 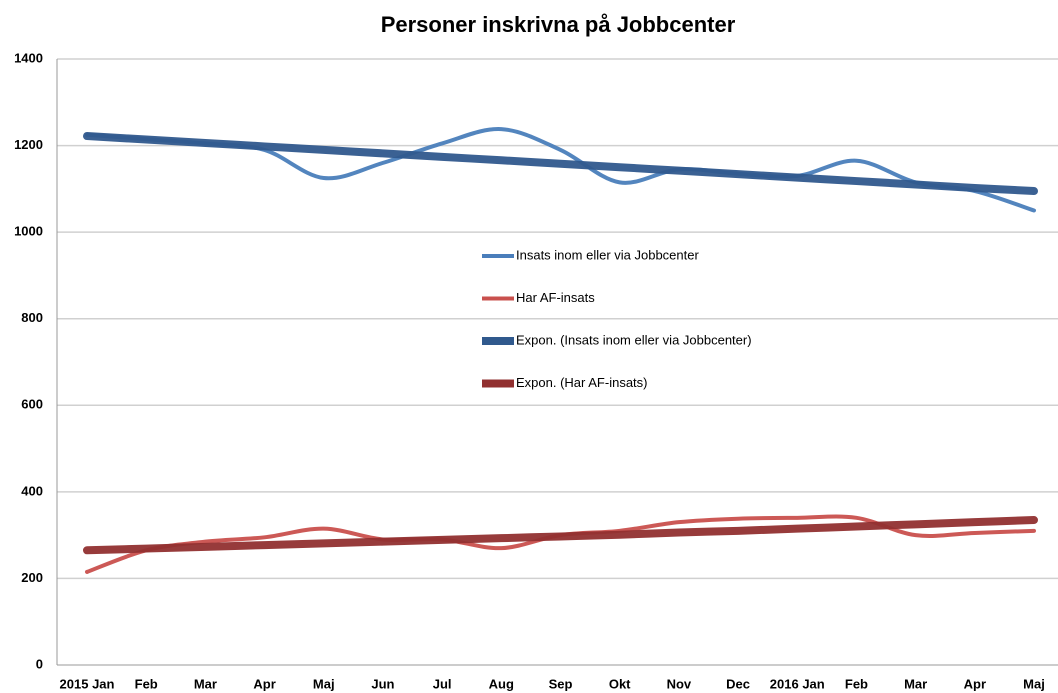 I want to click on x-tick-label: Nov, so click(x=679, y=683).